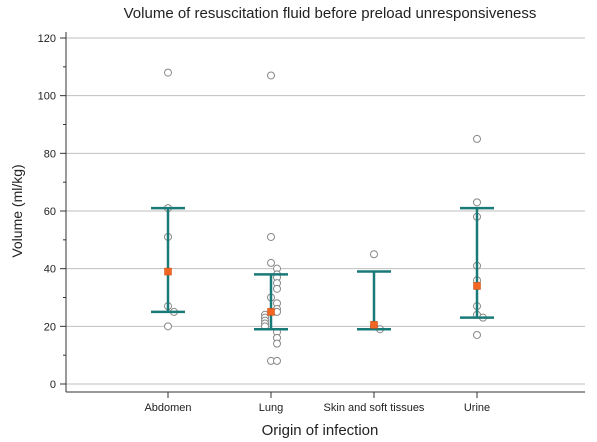  I want to click on y-tick-label: 20, so click(50, 327).